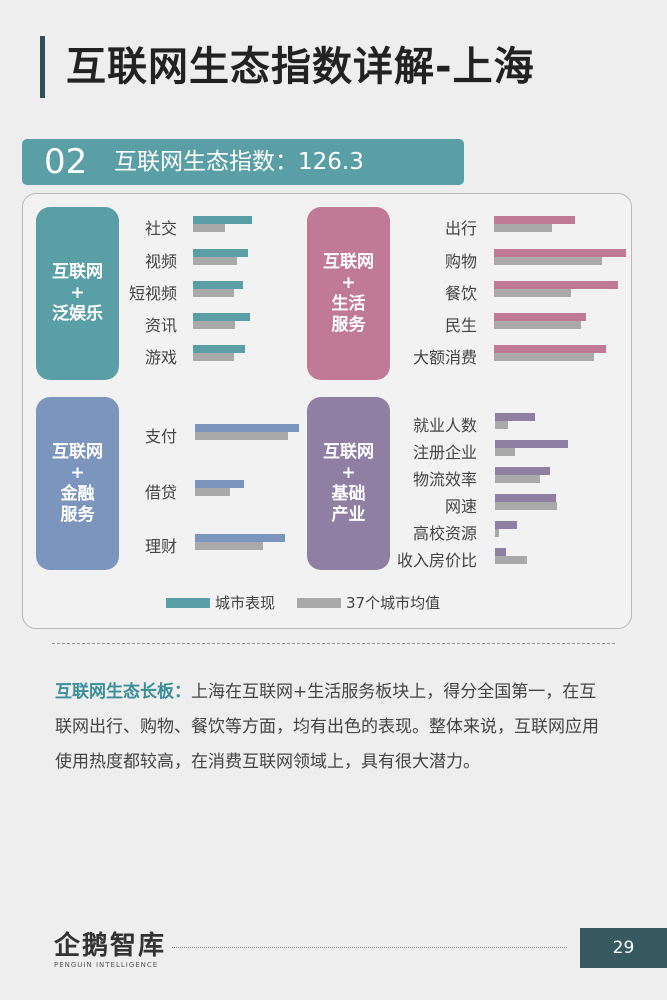  What do you see at coordinates (444, 452) in the screenshot?
I see `category-label: 注册企业` at bounding box center [444, 452].